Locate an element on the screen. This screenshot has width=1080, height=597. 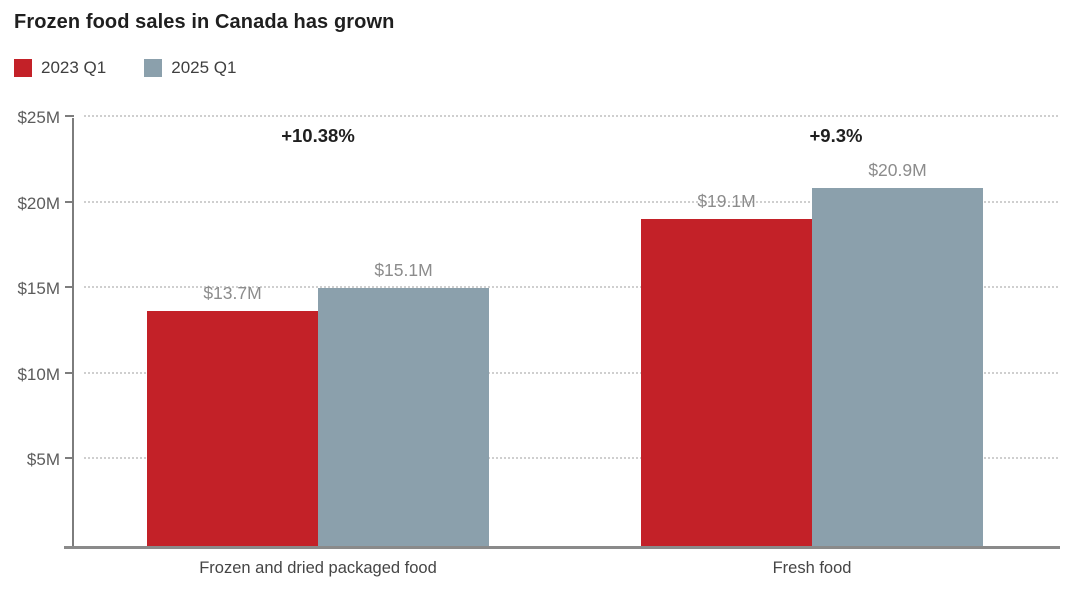
legend-label-2025-q1: 2025 Q1 is located at coordinates (204, 67).